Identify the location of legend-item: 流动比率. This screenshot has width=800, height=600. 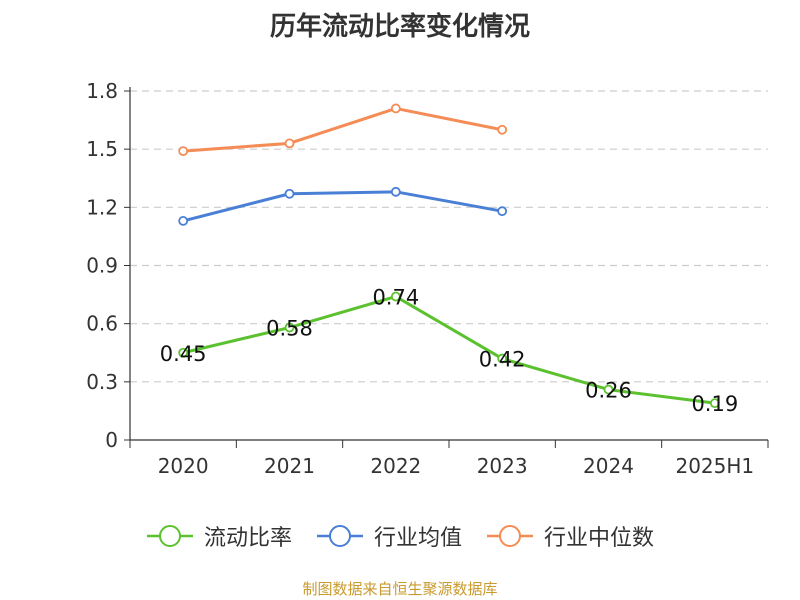
(219, 536).